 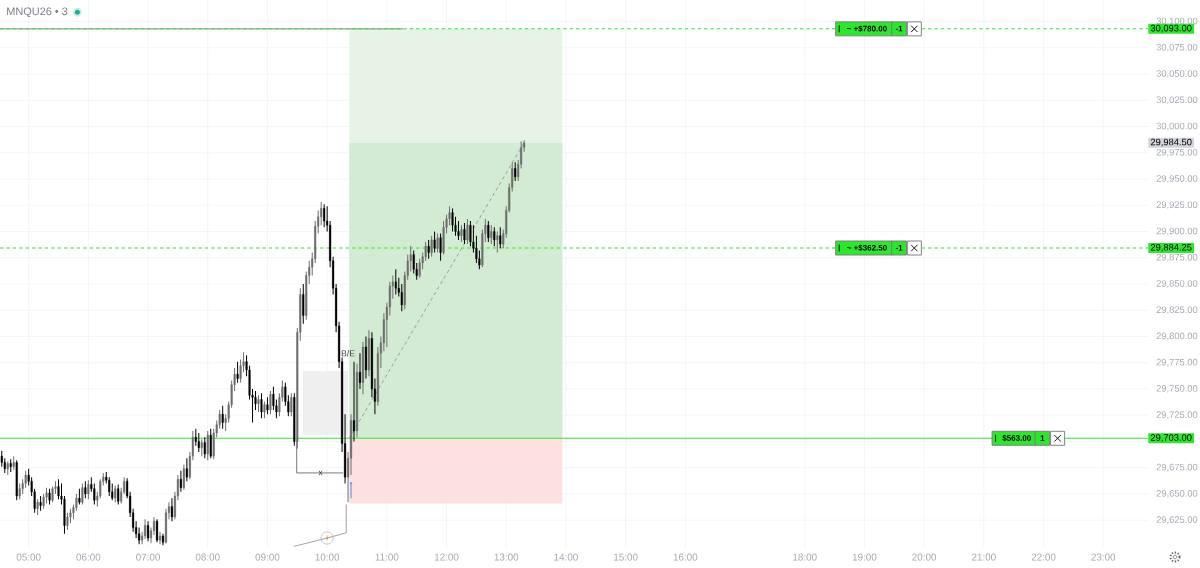 What do you see at coordinates (1177, 21) in the screenshot?
I see `y-tick-label: 30,100.00` at bounding box center [1177, 21].